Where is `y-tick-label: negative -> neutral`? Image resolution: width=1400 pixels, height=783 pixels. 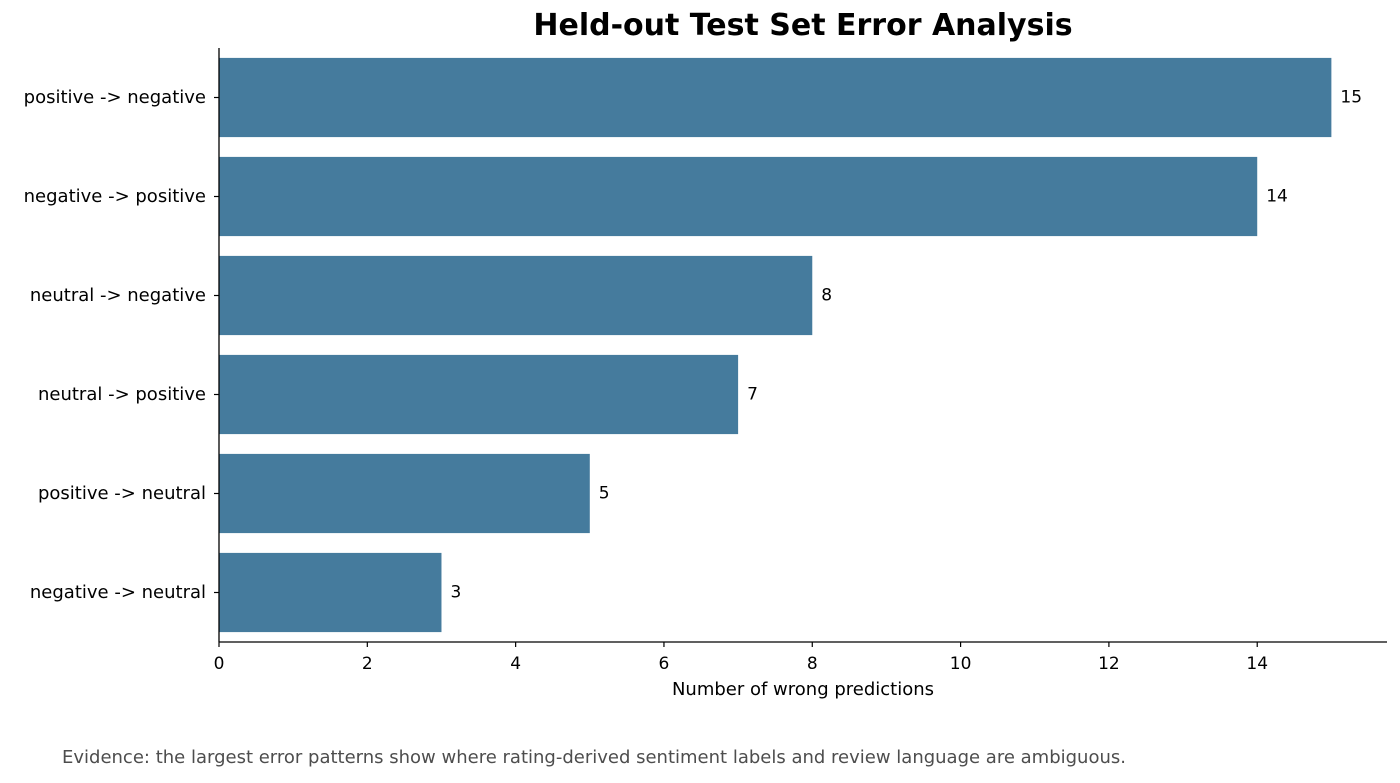
y-tick-label: negative -> neutral is located at coordinates (118, 592).